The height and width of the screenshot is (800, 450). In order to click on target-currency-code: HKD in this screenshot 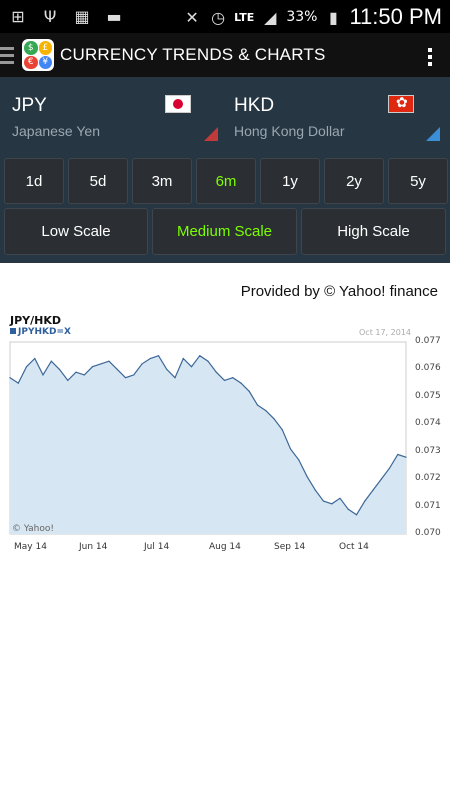, I will do `click(254, 105)`.